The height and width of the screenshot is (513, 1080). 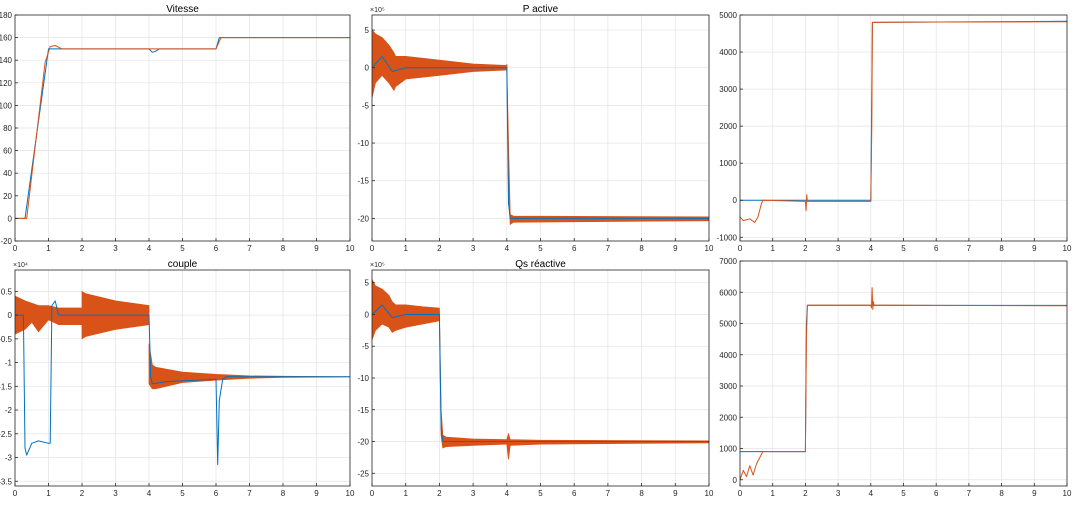 I want to click on y-tick-label: 5, so click(x=367, y=283).